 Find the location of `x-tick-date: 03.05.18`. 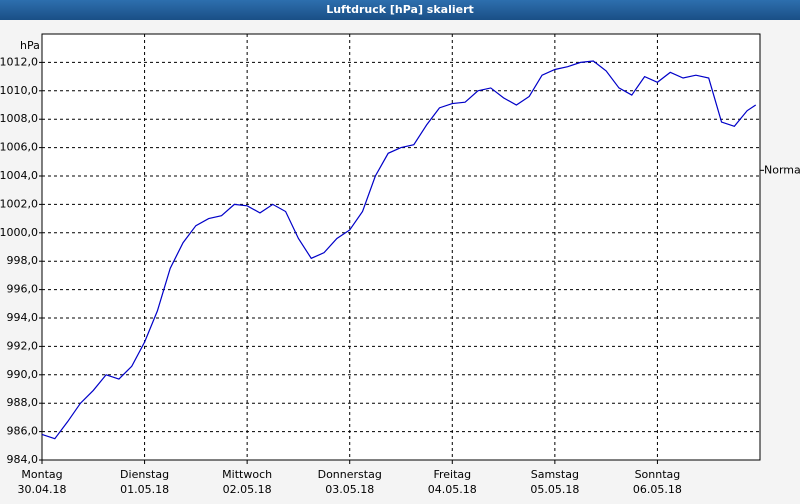

x-tick-date: 03.05.18 is located at coordinates (349, 489).